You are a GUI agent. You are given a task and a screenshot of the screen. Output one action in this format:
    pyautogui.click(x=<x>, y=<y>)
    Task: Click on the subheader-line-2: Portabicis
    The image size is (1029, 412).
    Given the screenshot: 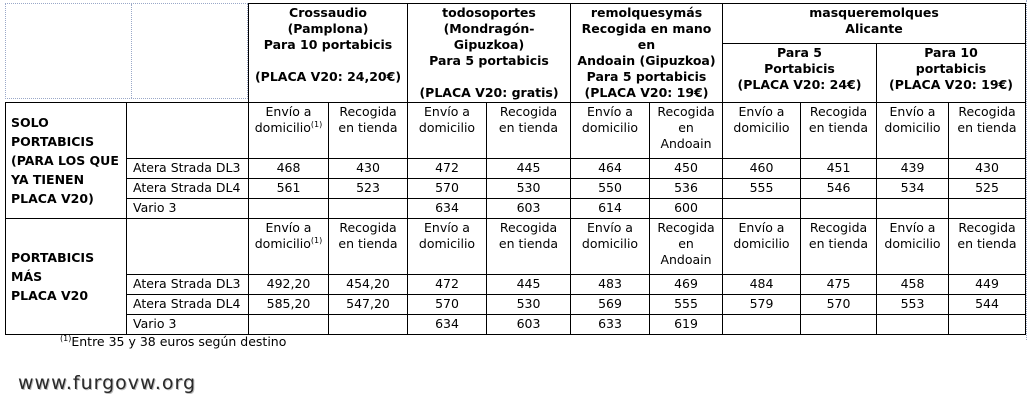 What is the action you would take?
    pyautogui.click(x=799, y=69)
    